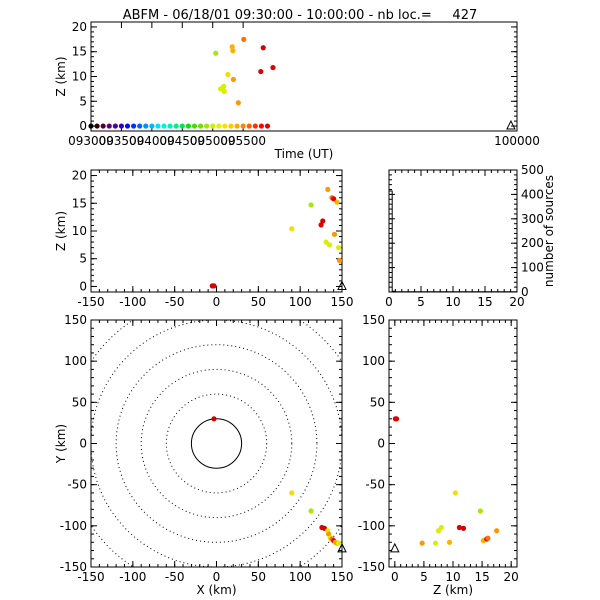 This screenshot has width=600, height=600. I want to click on height-y-ytick-label: 150, so click(373, 320).